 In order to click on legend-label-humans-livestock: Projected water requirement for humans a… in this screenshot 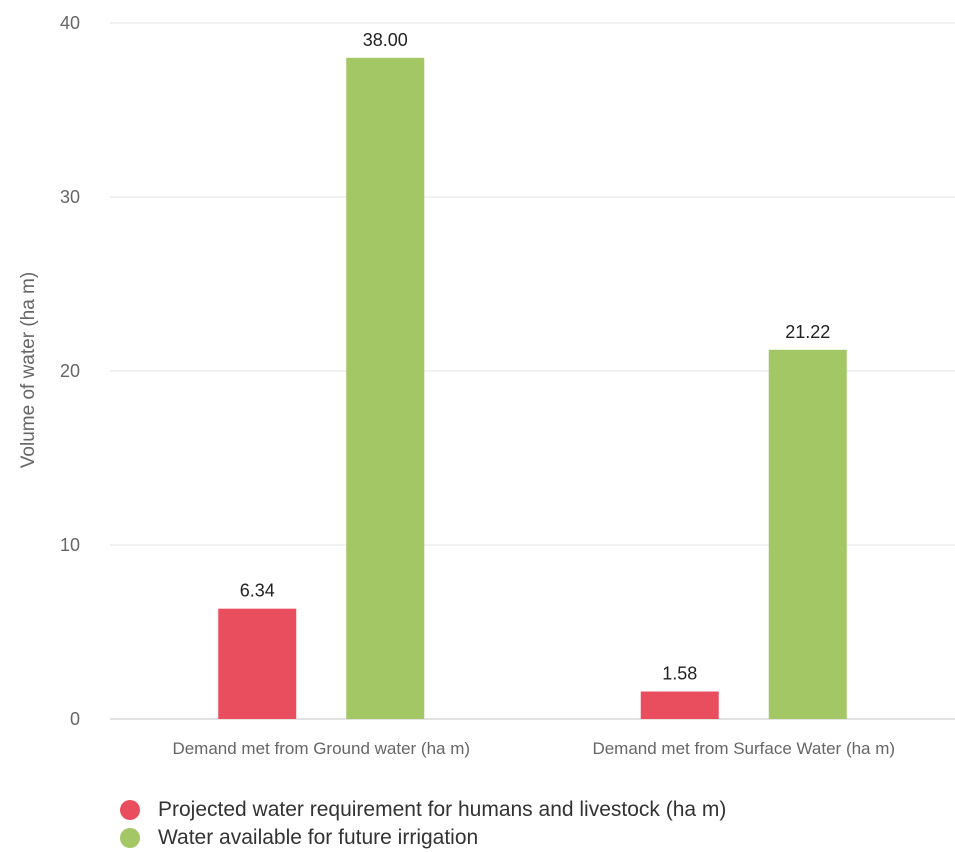, I will do `click(442, 809)`.